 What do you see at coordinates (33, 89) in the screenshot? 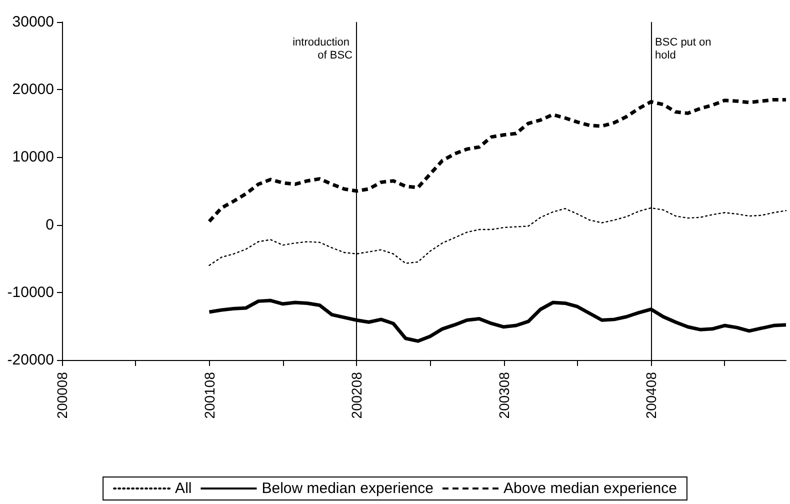
I see `y-tick-label: 20000` at bounding box center [33, 89].